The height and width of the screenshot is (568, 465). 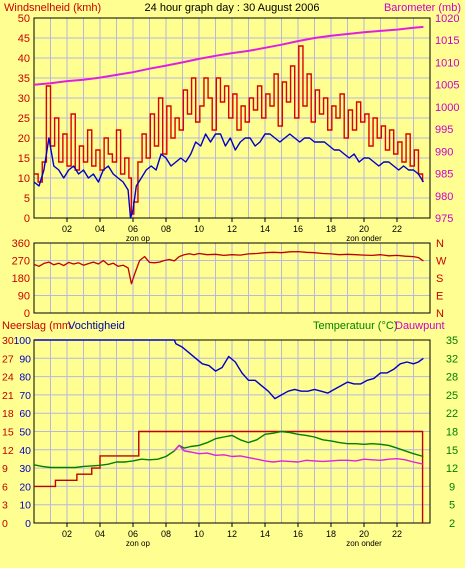 What do you see at coordinates (22, 341) in the screenshot?
I see `humidity-ytick-label: 100` at bounding box center [22, 341].